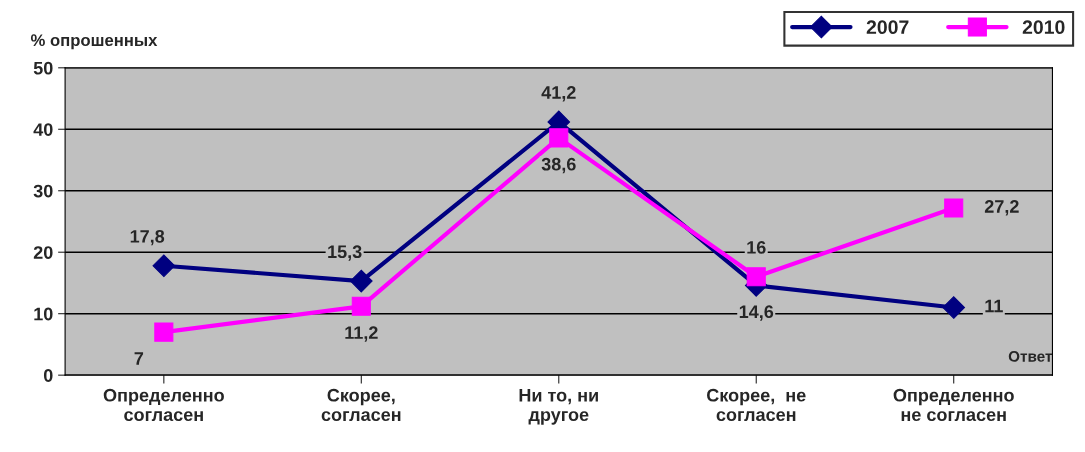 This screenshot has height=452, width=1085. What do you see at coordinates (94, 42) in the screenshot?
I see `y-axis-title: % опрошенных` at bounding box center [94, 42].